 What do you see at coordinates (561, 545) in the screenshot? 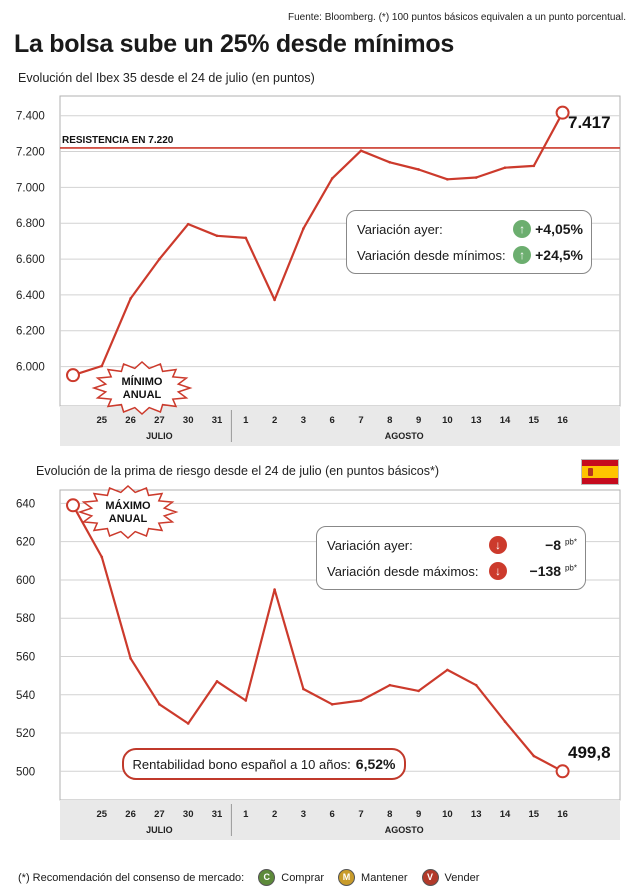
I see `premium-variation-yesterday-value: −8 pb*` at bounding box center [561, 545].